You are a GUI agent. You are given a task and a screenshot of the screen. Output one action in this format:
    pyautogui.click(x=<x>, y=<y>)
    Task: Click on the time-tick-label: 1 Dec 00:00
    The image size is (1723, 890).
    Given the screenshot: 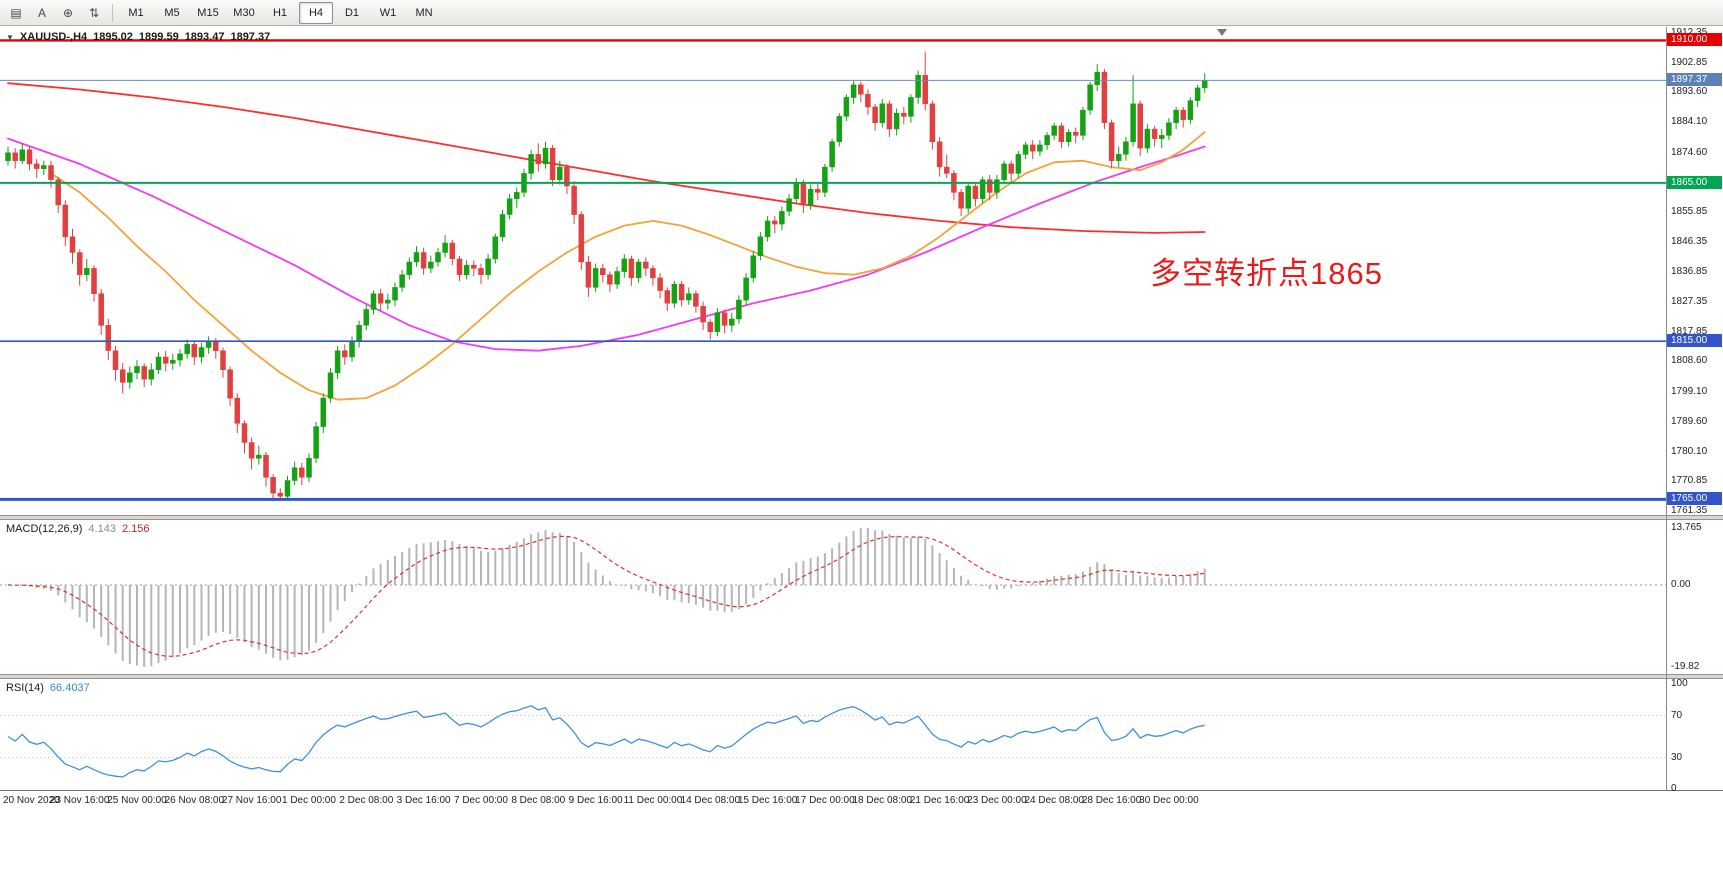 What is the action you would take?
    pyautogui.click(x=309, y=800)
    